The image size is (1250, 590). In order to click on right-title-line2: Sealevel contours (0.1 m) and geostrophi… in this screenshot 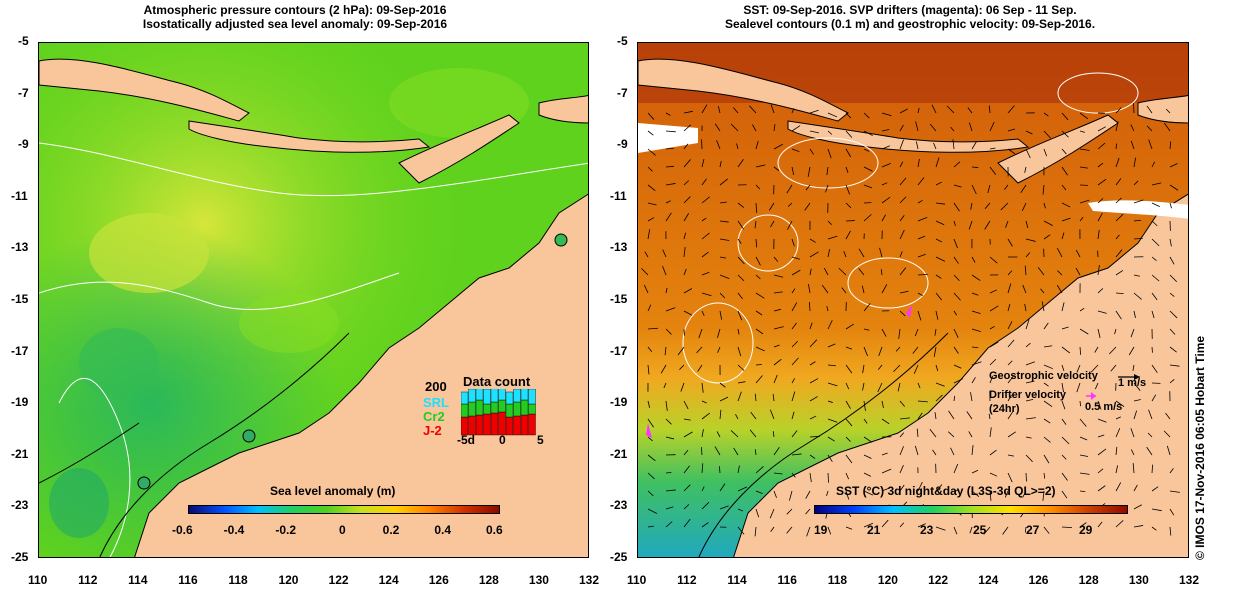, I will do `click(910, 24)`.